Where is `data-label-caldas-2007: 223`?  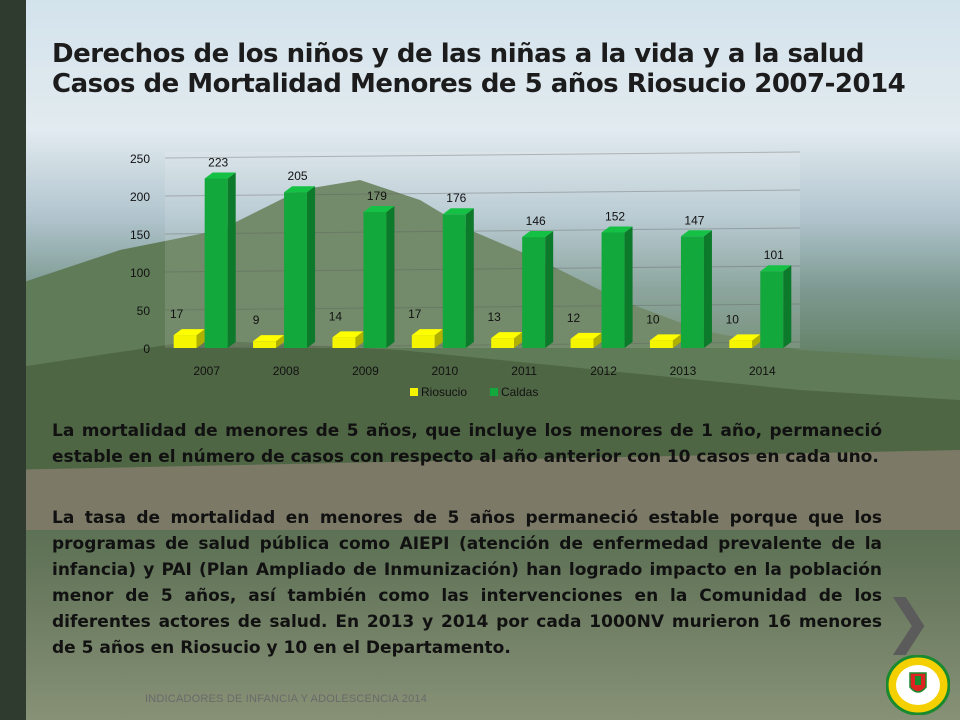 data-label-caldas-2007: 223 is located at coordinates (218, 163).